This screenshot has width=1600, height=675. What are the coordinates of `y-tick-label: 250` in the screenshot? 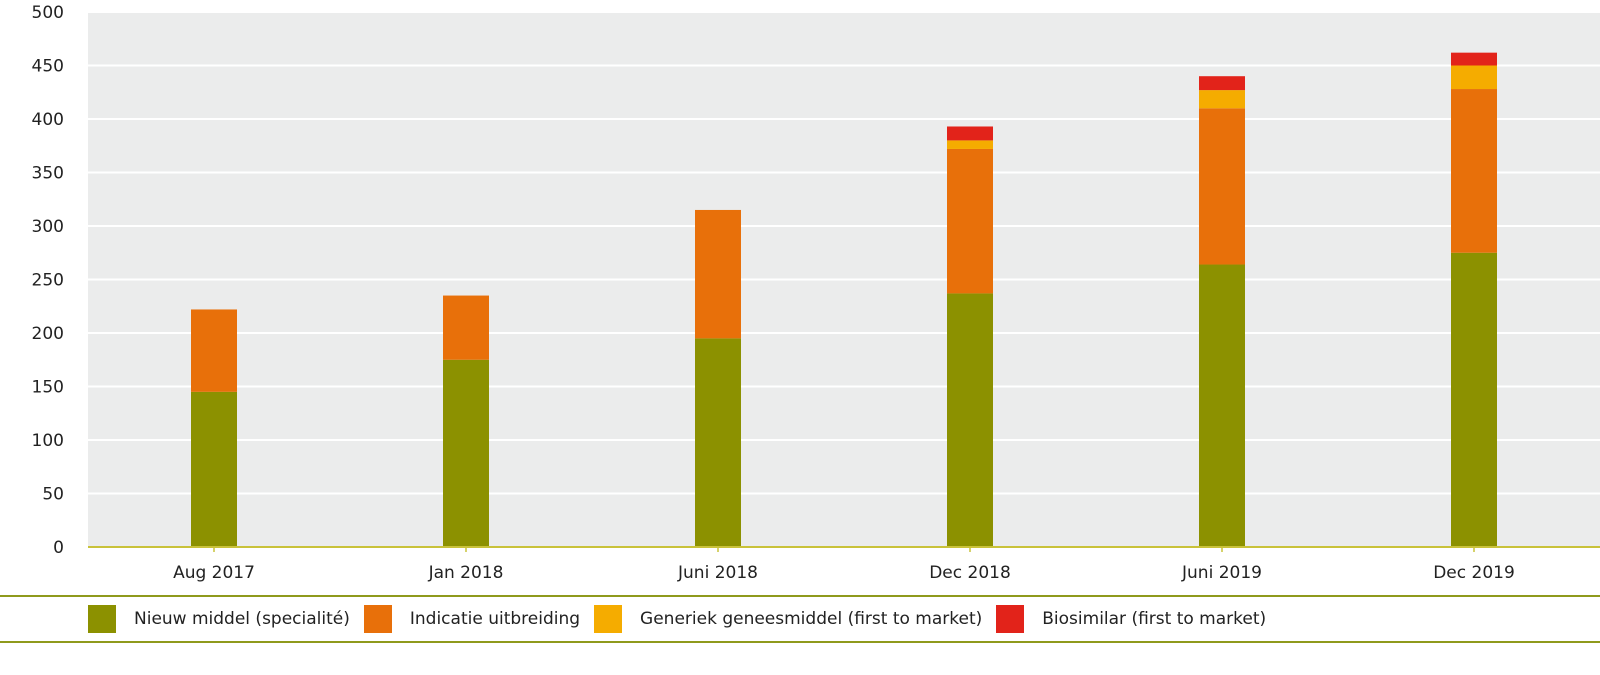 It's located at (48, 281).